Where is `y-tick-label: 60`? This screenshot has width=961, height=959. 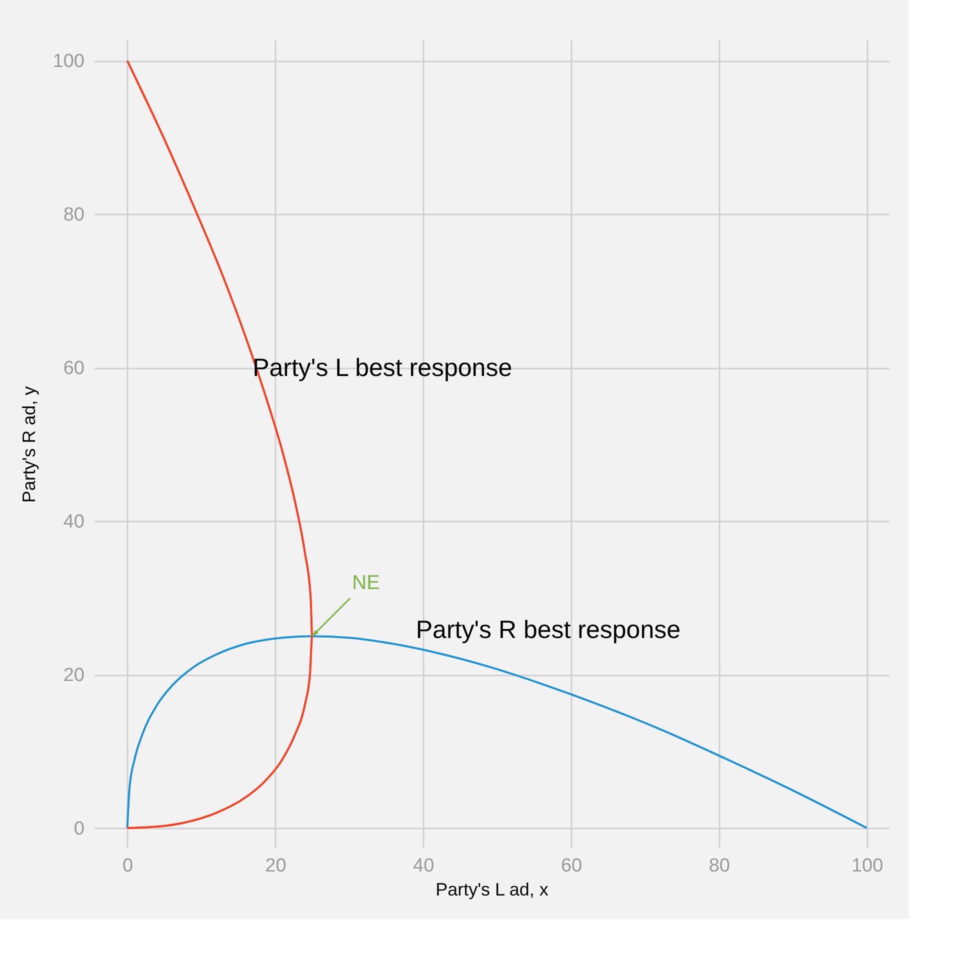
y-tick-label: 60 is located at coordinates (73, 369).